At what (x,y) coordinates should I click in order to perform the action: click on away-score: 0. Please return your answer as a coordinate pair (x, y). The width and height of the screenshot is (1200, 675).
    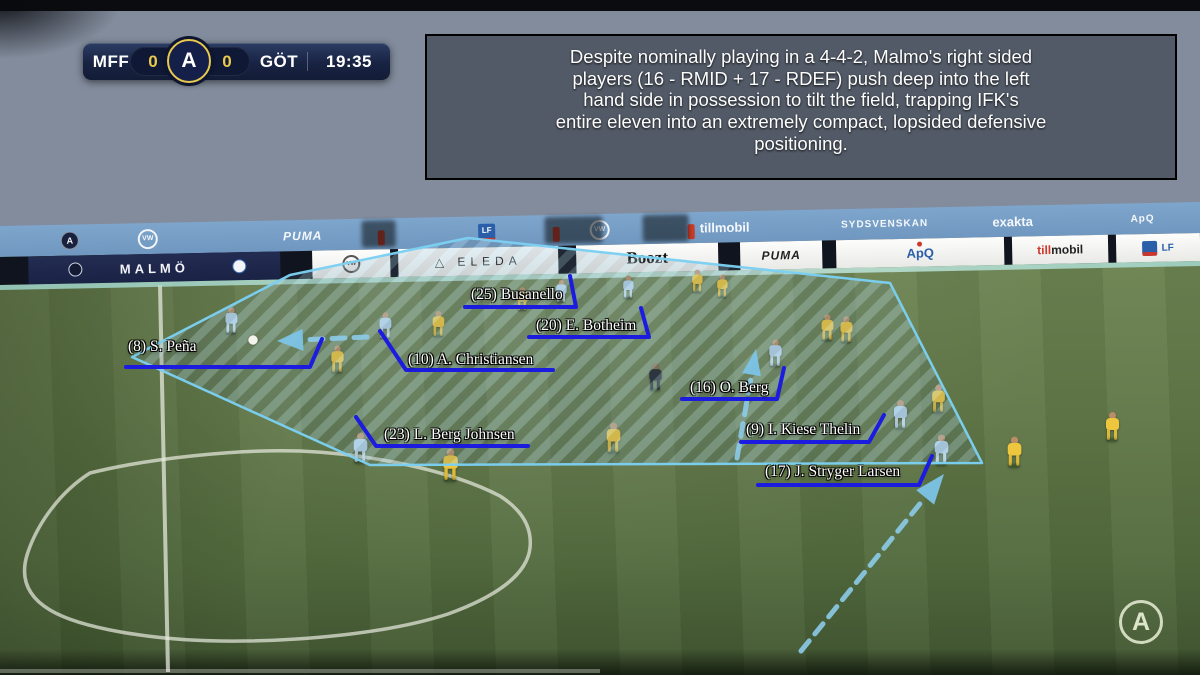
    Looking at the image, I should click on (227, 61).